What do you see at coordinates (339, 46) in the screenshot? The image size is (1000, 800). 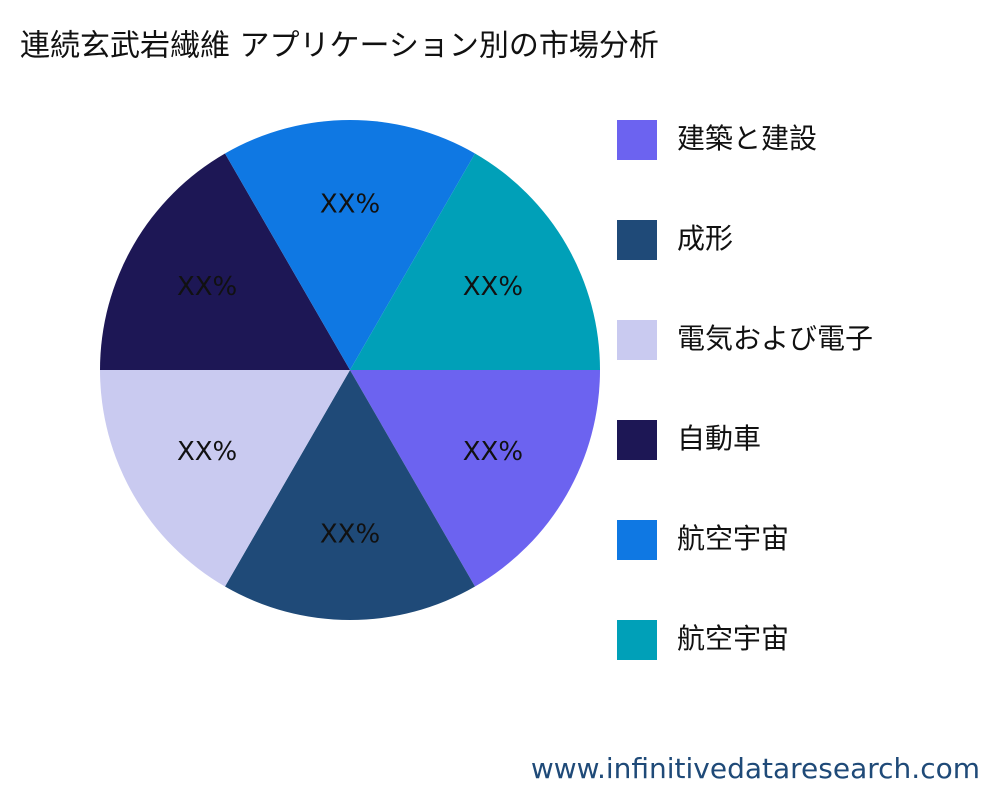 I see `chart-title: 連続玄武岩繊維 アプリケーション別の市場分析` at bounding box center [339, 46].